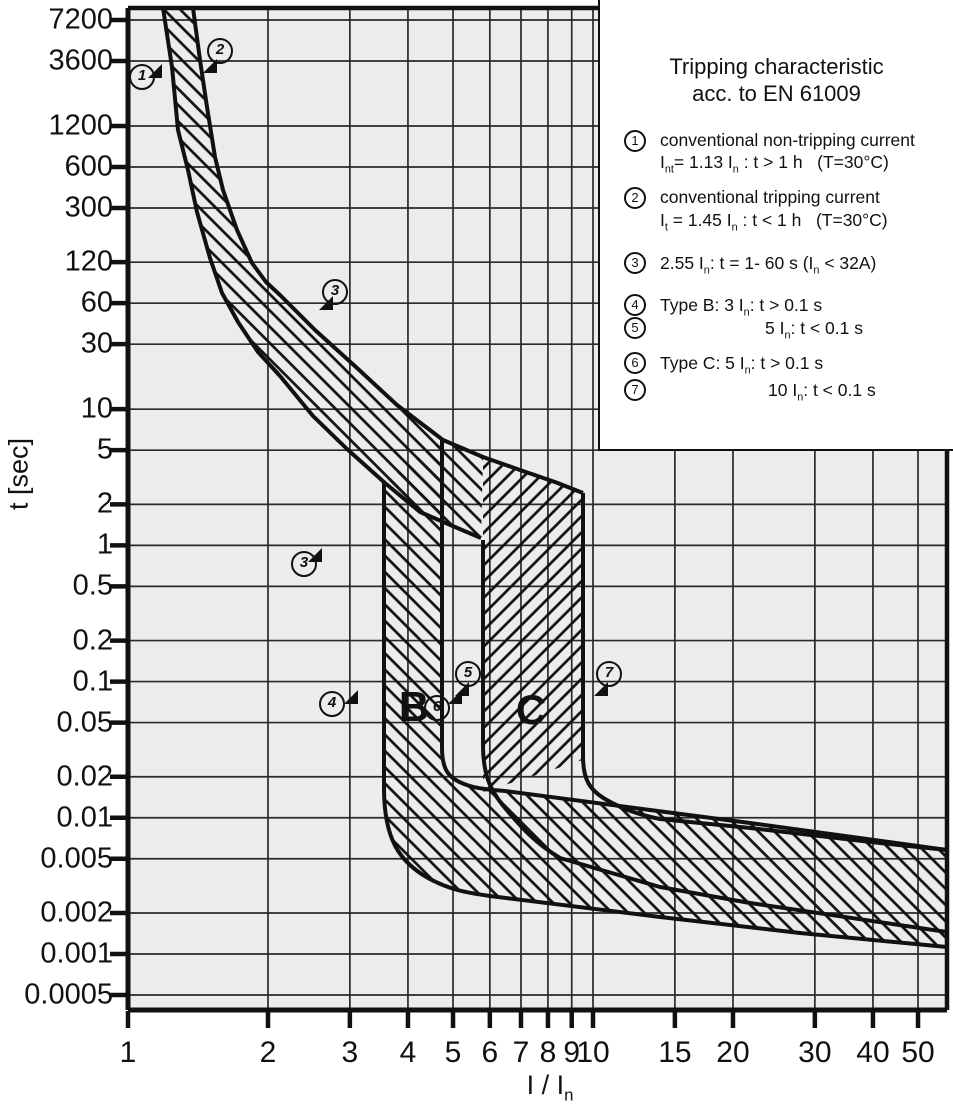  What do you see at coordinates (92, 585) in the screenshot?
I see `y-tick-label: 0.5` at bounding box center [92, 585].